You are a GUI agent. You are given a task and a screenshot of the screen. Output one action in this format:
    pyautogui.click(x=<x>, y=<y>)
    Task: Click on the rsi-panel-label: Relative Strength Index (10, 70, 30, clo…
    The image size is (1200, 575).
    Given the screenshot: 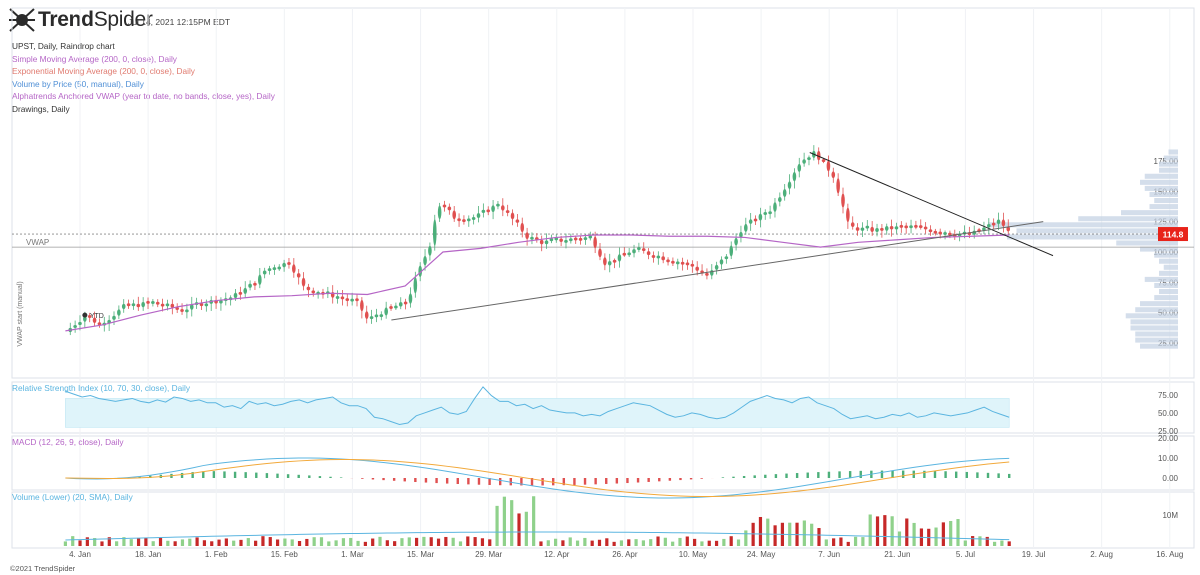 What is the action you would take?
    pyautogui.click(x=101, y=388)
    